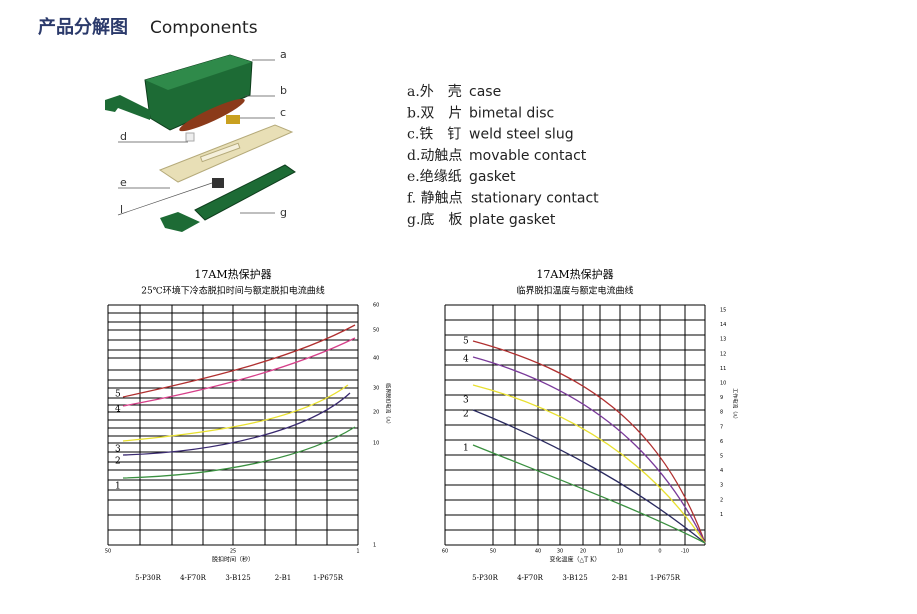 This screenshot has height=614, width=917. Describe the element at coordinates (123, 182) in the screenshot. I see `part-letter: e` at that location.